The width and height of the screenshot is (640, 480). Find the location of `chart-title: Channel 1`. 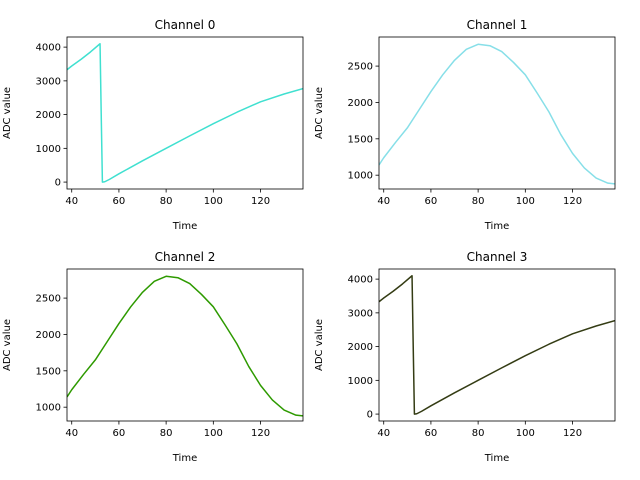

chart-title: Channel 1 is located at coordinates (497, 25).